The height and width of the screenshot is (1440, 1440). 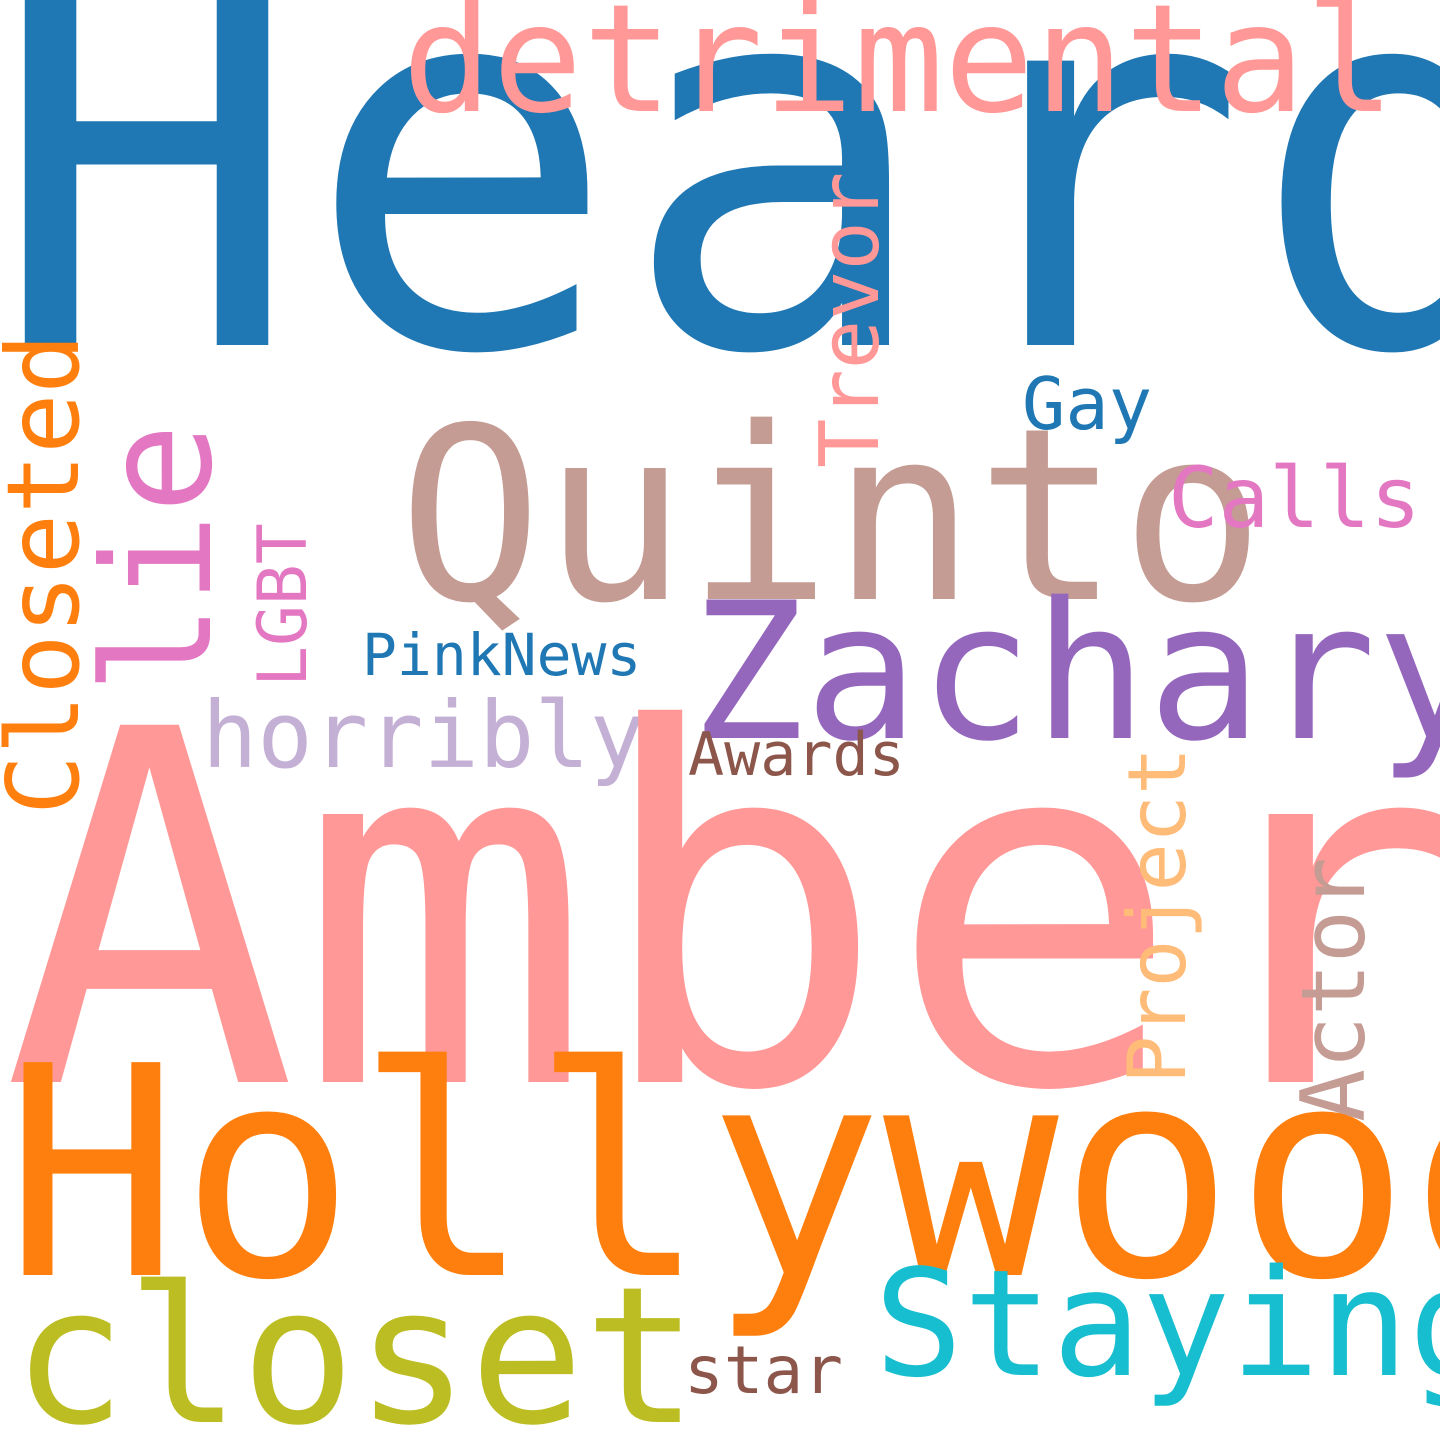 I want to click on word-closet: closet, so click(x=355, y=1343).